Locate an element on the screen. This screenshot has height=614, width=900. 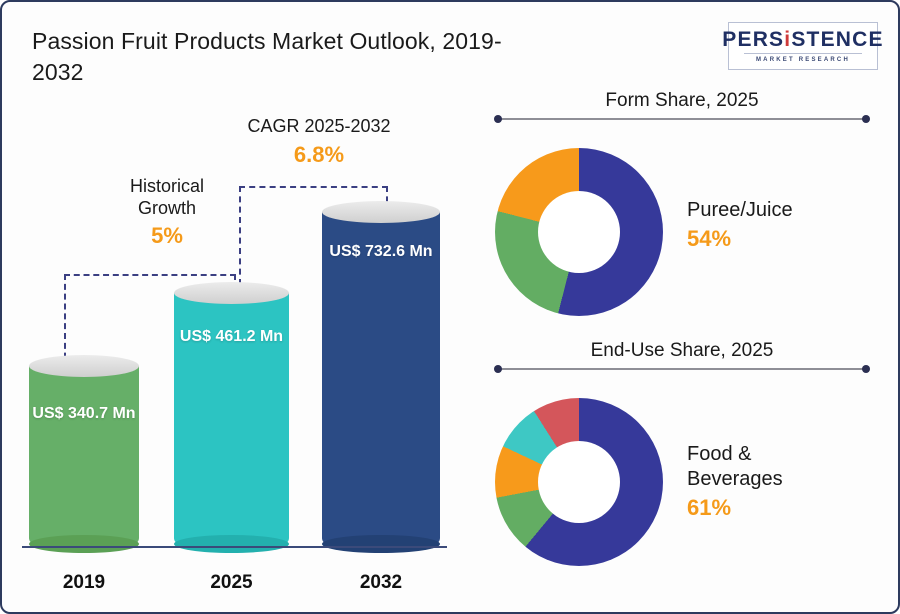
form-share-header: Form Share, 2025 is located at coordinates (682, 106).